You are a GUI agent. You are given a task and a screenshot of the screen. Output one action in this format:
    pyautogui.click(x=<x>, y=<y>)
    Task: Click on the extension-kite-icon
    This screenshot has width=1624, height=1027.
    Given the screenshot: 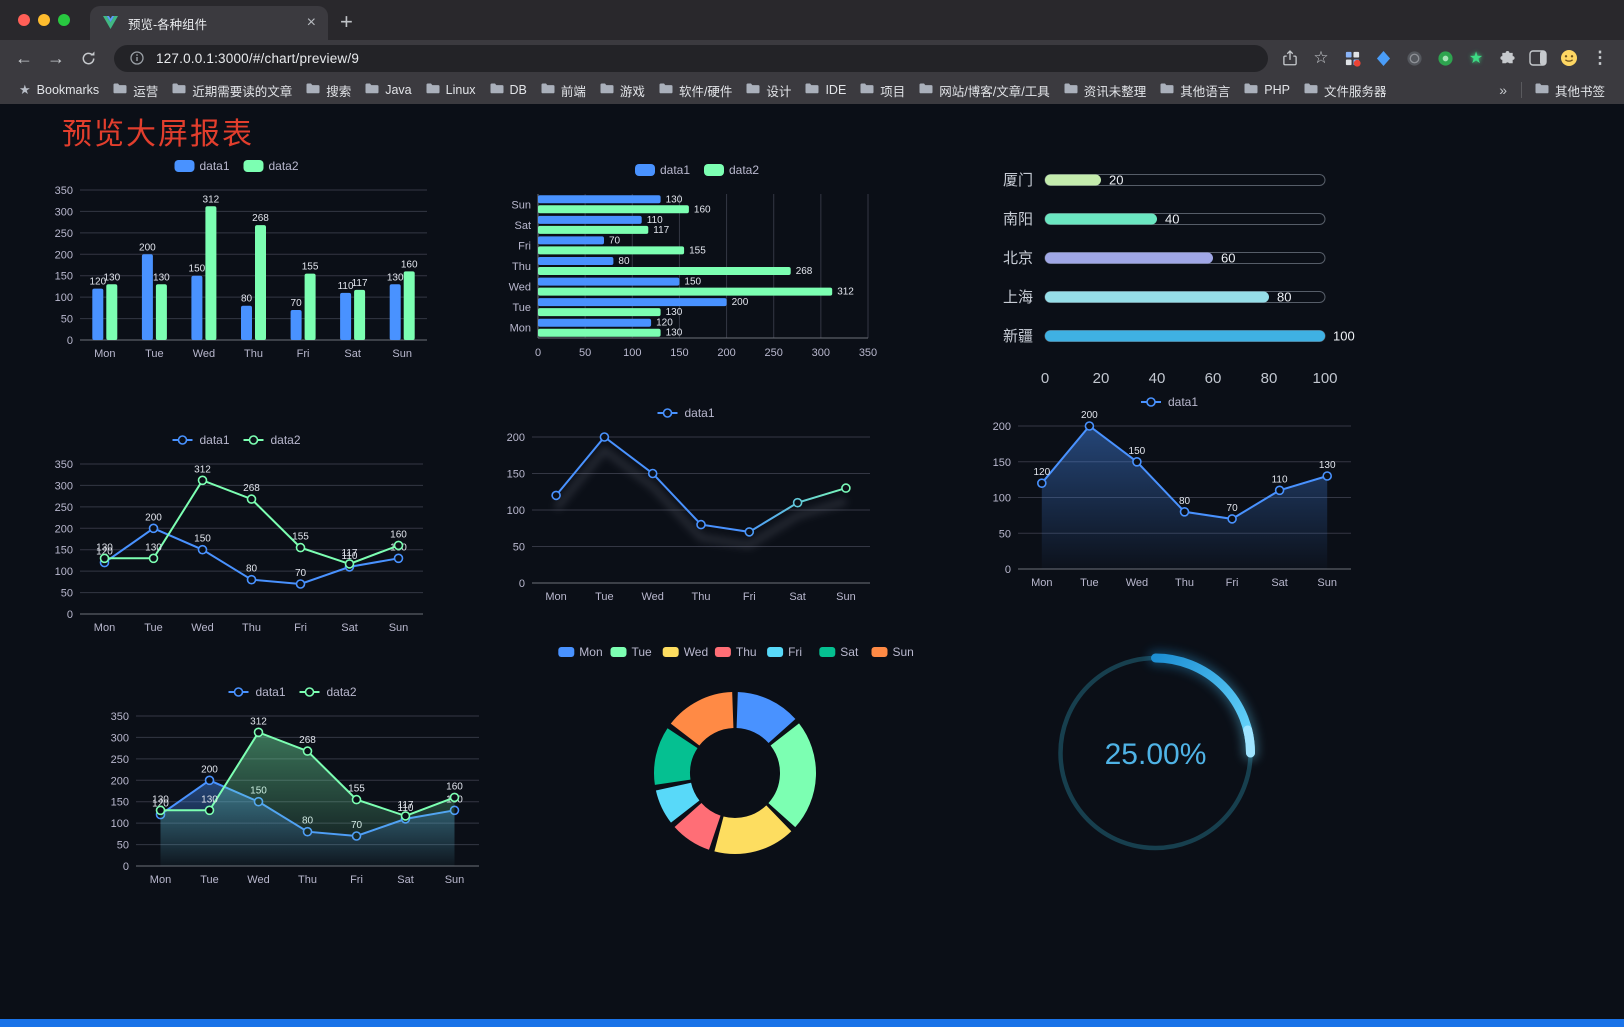 What is the action you would take?
    pyautogui.click(x=1383, y=58)
    